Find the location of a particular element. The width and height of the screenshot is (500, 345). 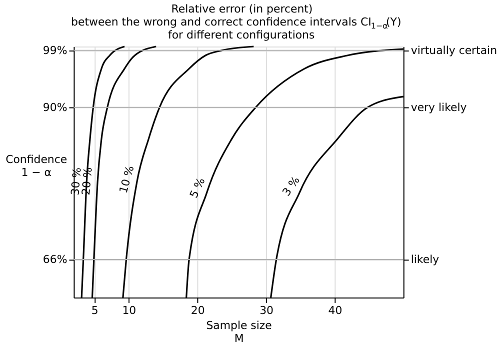

text: 3 % is located at coordinates (291, 186).